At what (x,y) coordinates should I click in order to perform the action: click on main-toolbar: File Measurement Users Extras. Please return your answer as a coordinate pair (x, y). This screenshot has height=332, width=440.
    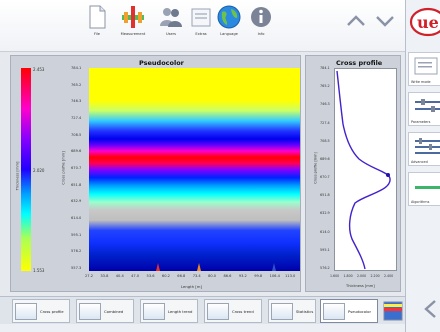
    Looking at the image, I should click on (202, 26).